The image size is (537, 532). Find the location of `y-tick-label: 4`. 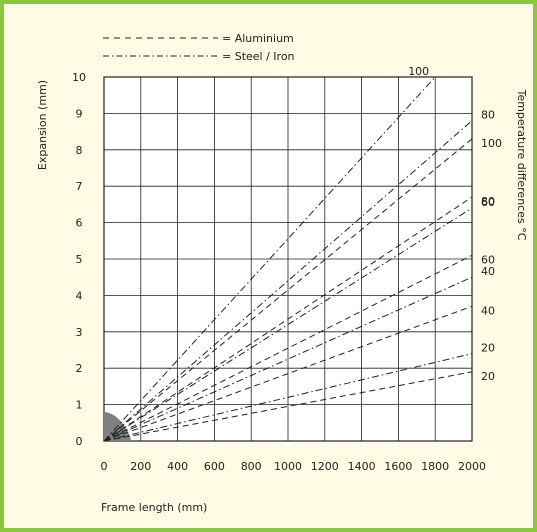

y-tick-label: 4 is located at coordinates (79, 295).